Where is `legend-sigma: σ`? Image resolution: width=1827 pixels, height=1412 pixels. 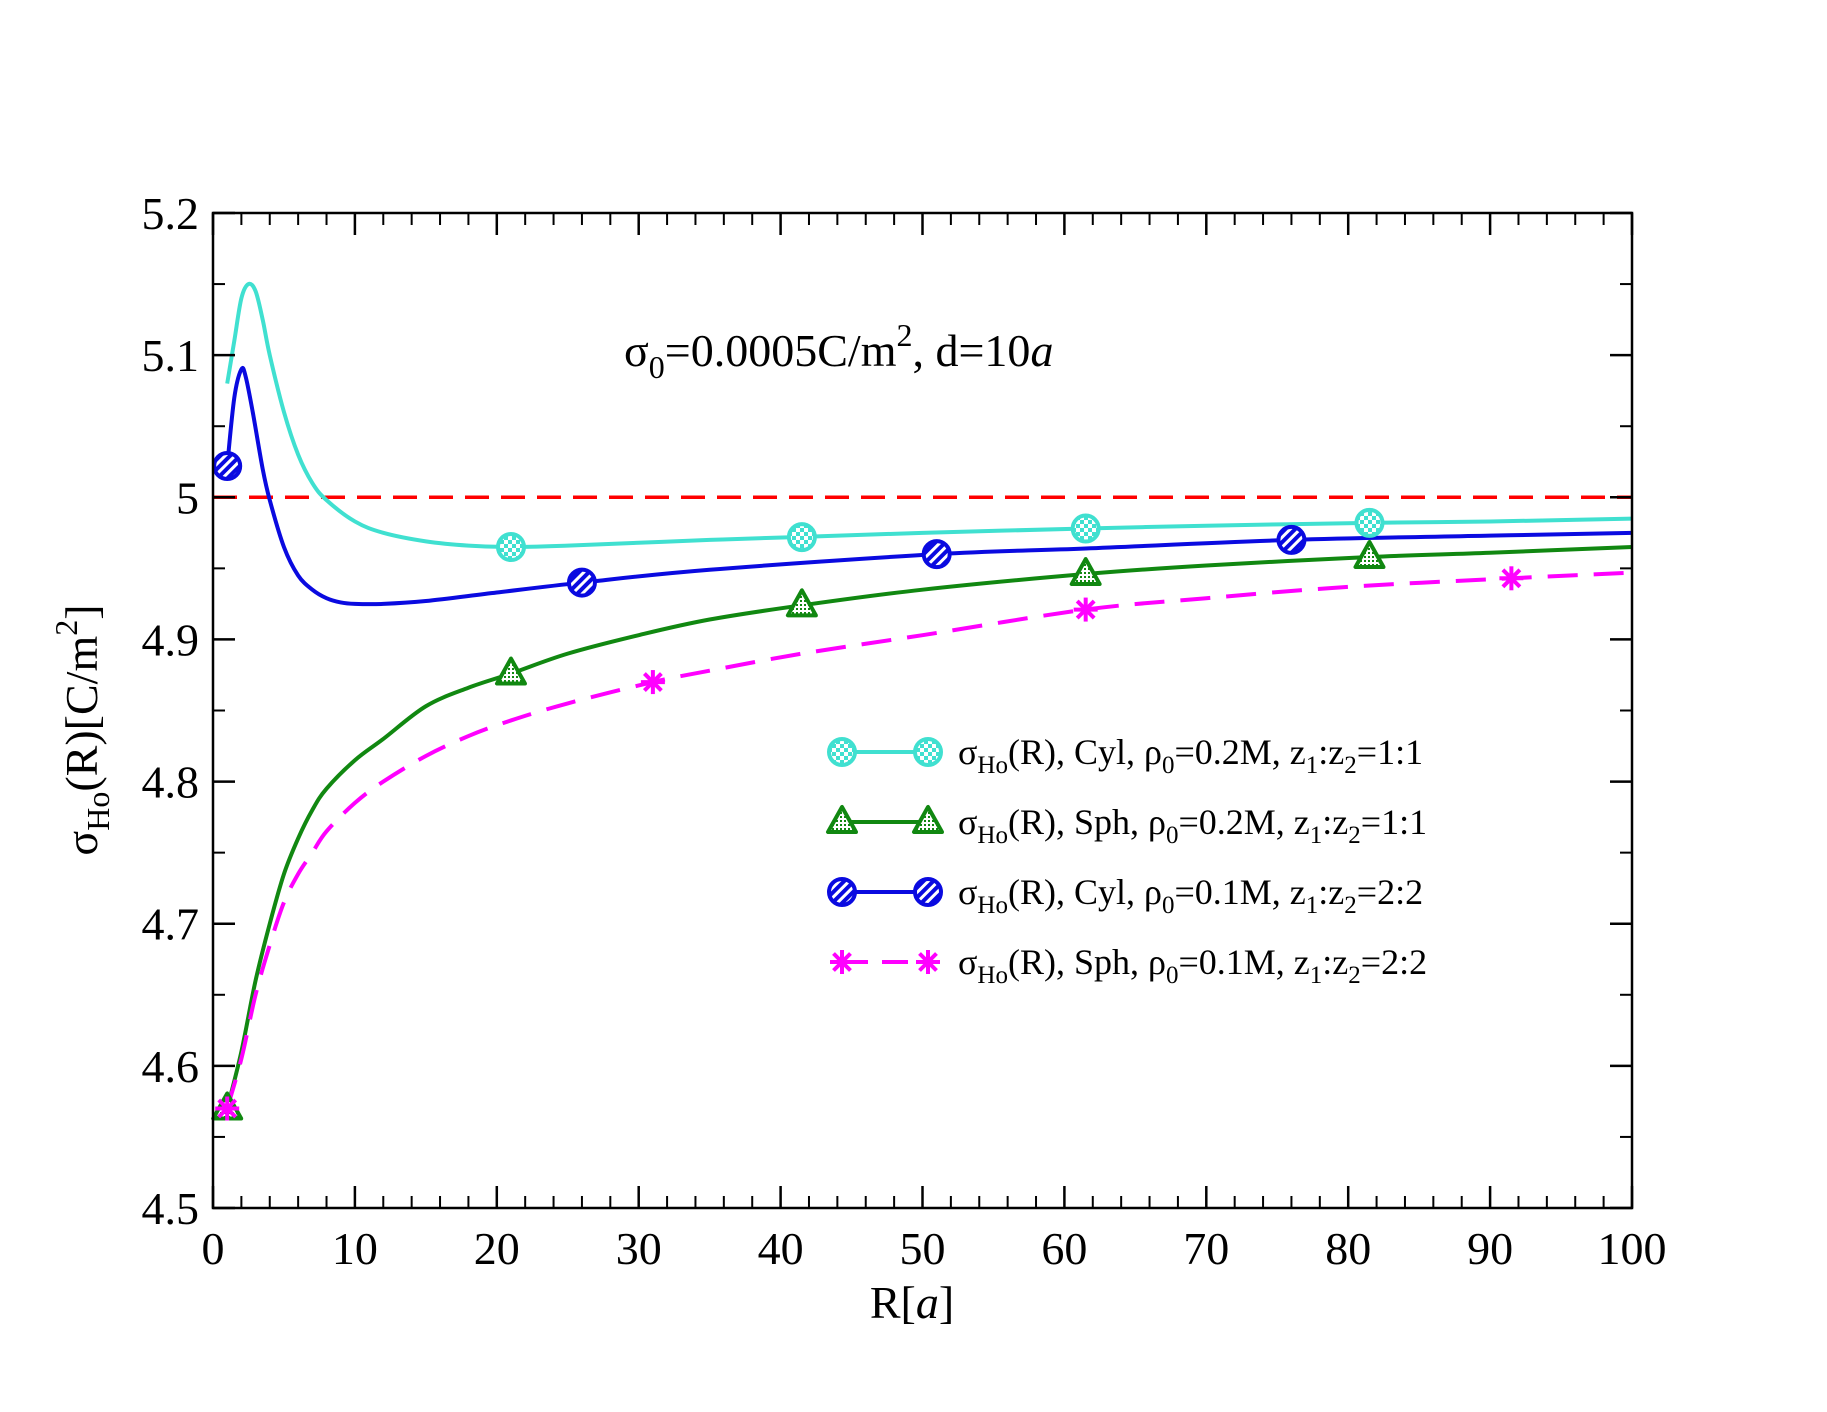 legend-sigma: σ is located at coordinates (967, 892).